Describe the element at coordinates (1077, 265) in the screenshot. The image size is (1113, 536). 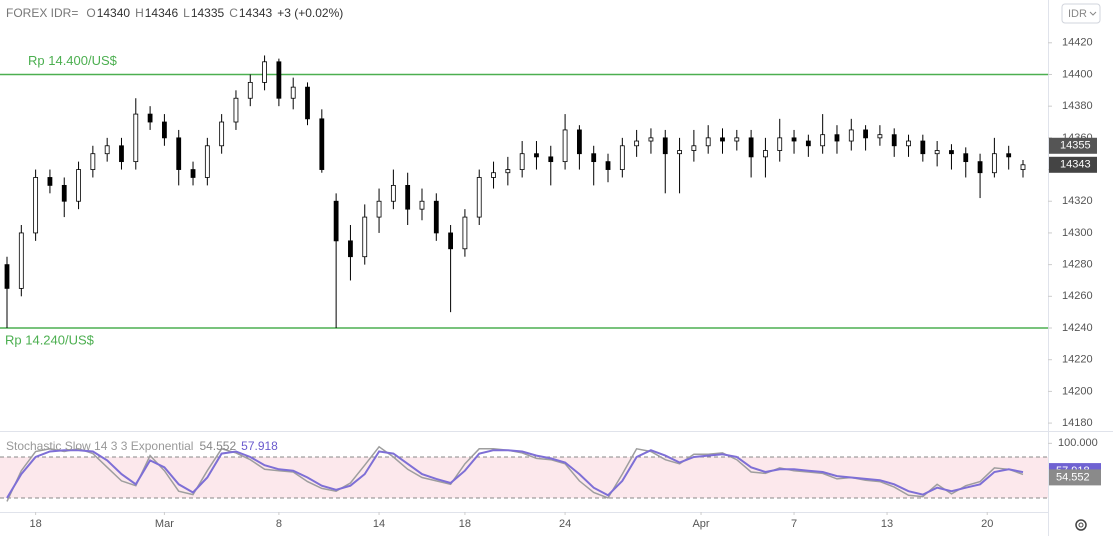
I see `y-tick-label: 14280` at that location.